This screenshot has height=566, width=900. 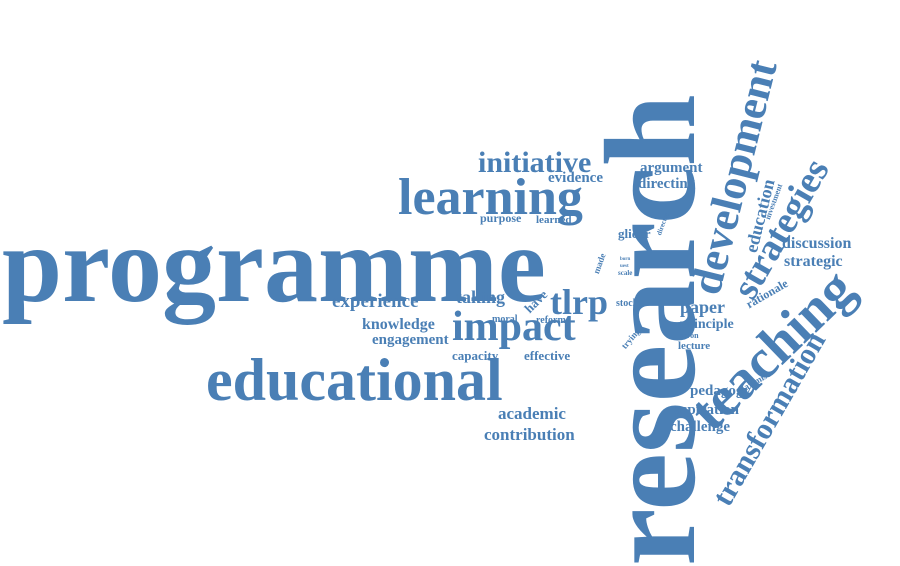 I want to click on word-engagement: engagement, so click(x=410, y=340).